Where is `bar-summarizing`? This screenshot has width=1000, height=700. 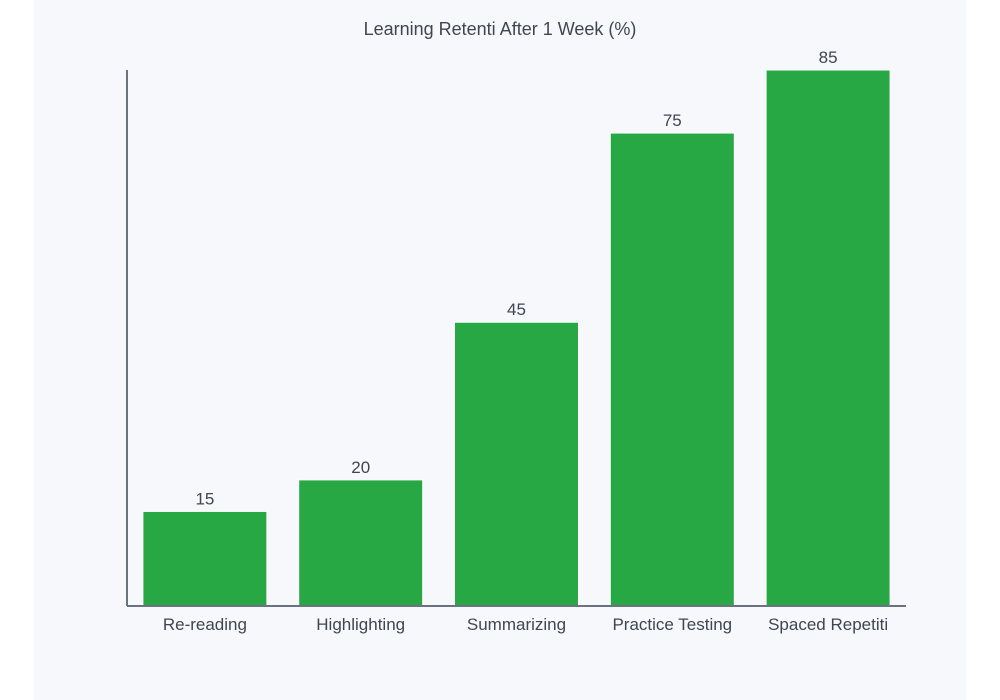
bar-summarizing is located at coordinates (516, 464).